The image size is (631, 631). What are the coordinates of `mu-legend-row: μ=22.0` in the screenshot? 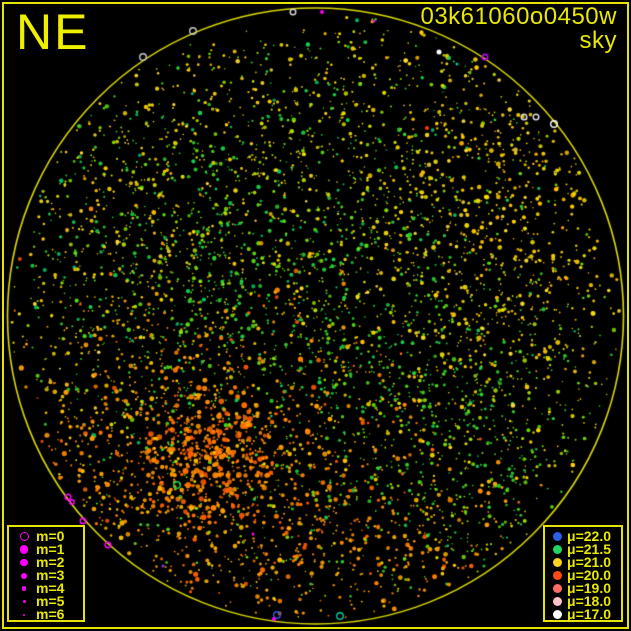 It's located at (584, 536).